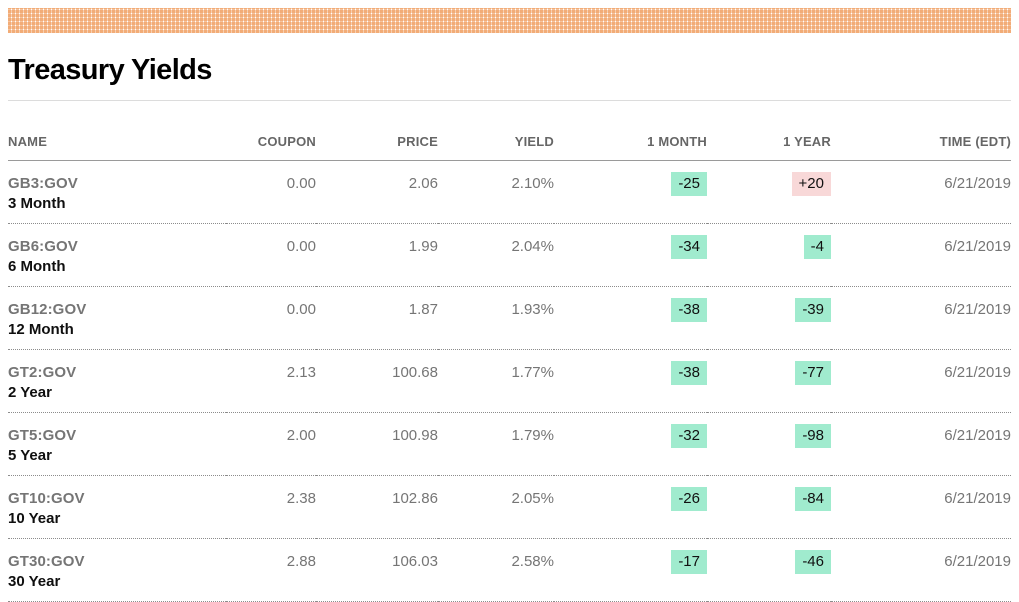  Describe the element at coordinates (532, 562) in the screenshot. I see `yield-value: 2.58%` at that location.